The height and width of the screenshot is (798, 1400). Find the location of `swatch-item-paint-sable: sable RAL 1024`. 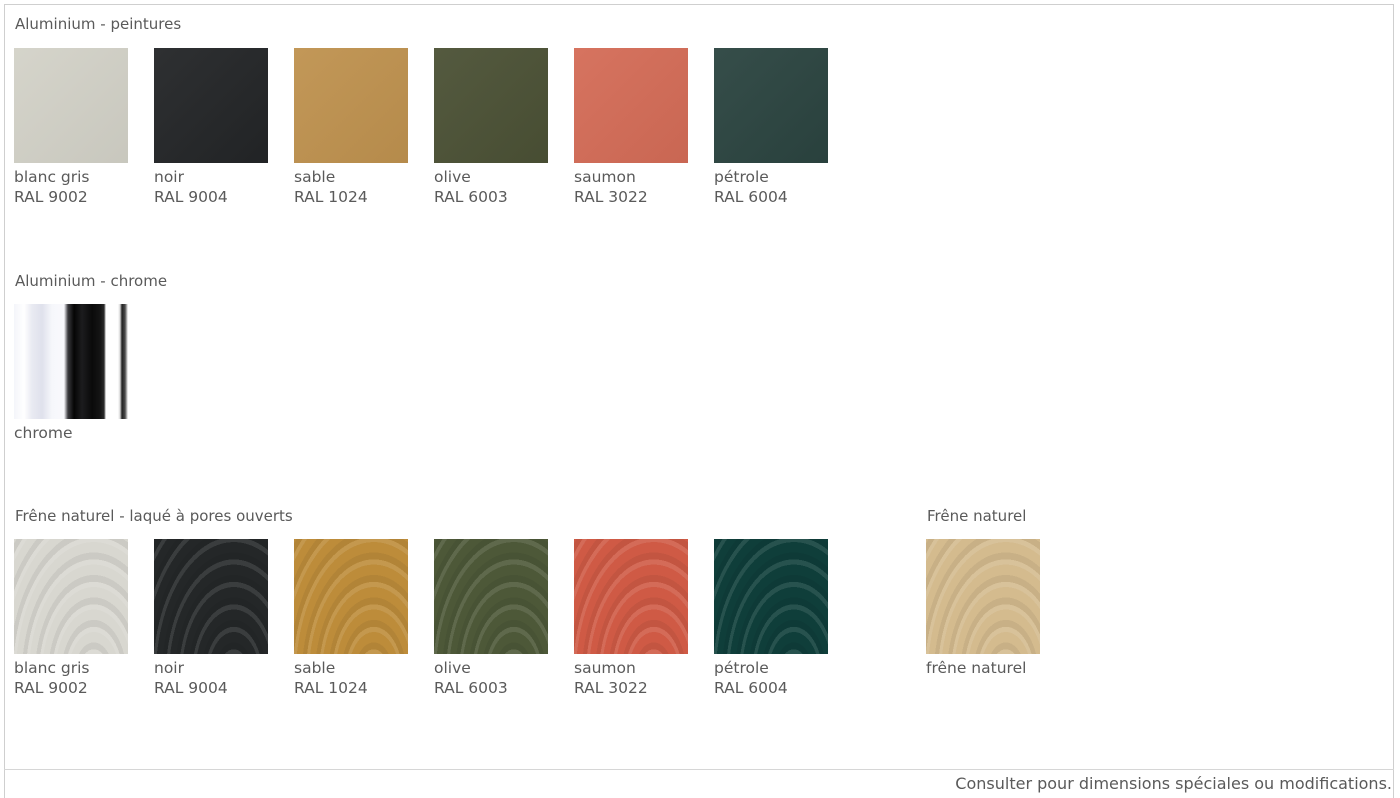

swatch-item-paint-sable: sable RAL 1024 is located at coordinates (354, 127).